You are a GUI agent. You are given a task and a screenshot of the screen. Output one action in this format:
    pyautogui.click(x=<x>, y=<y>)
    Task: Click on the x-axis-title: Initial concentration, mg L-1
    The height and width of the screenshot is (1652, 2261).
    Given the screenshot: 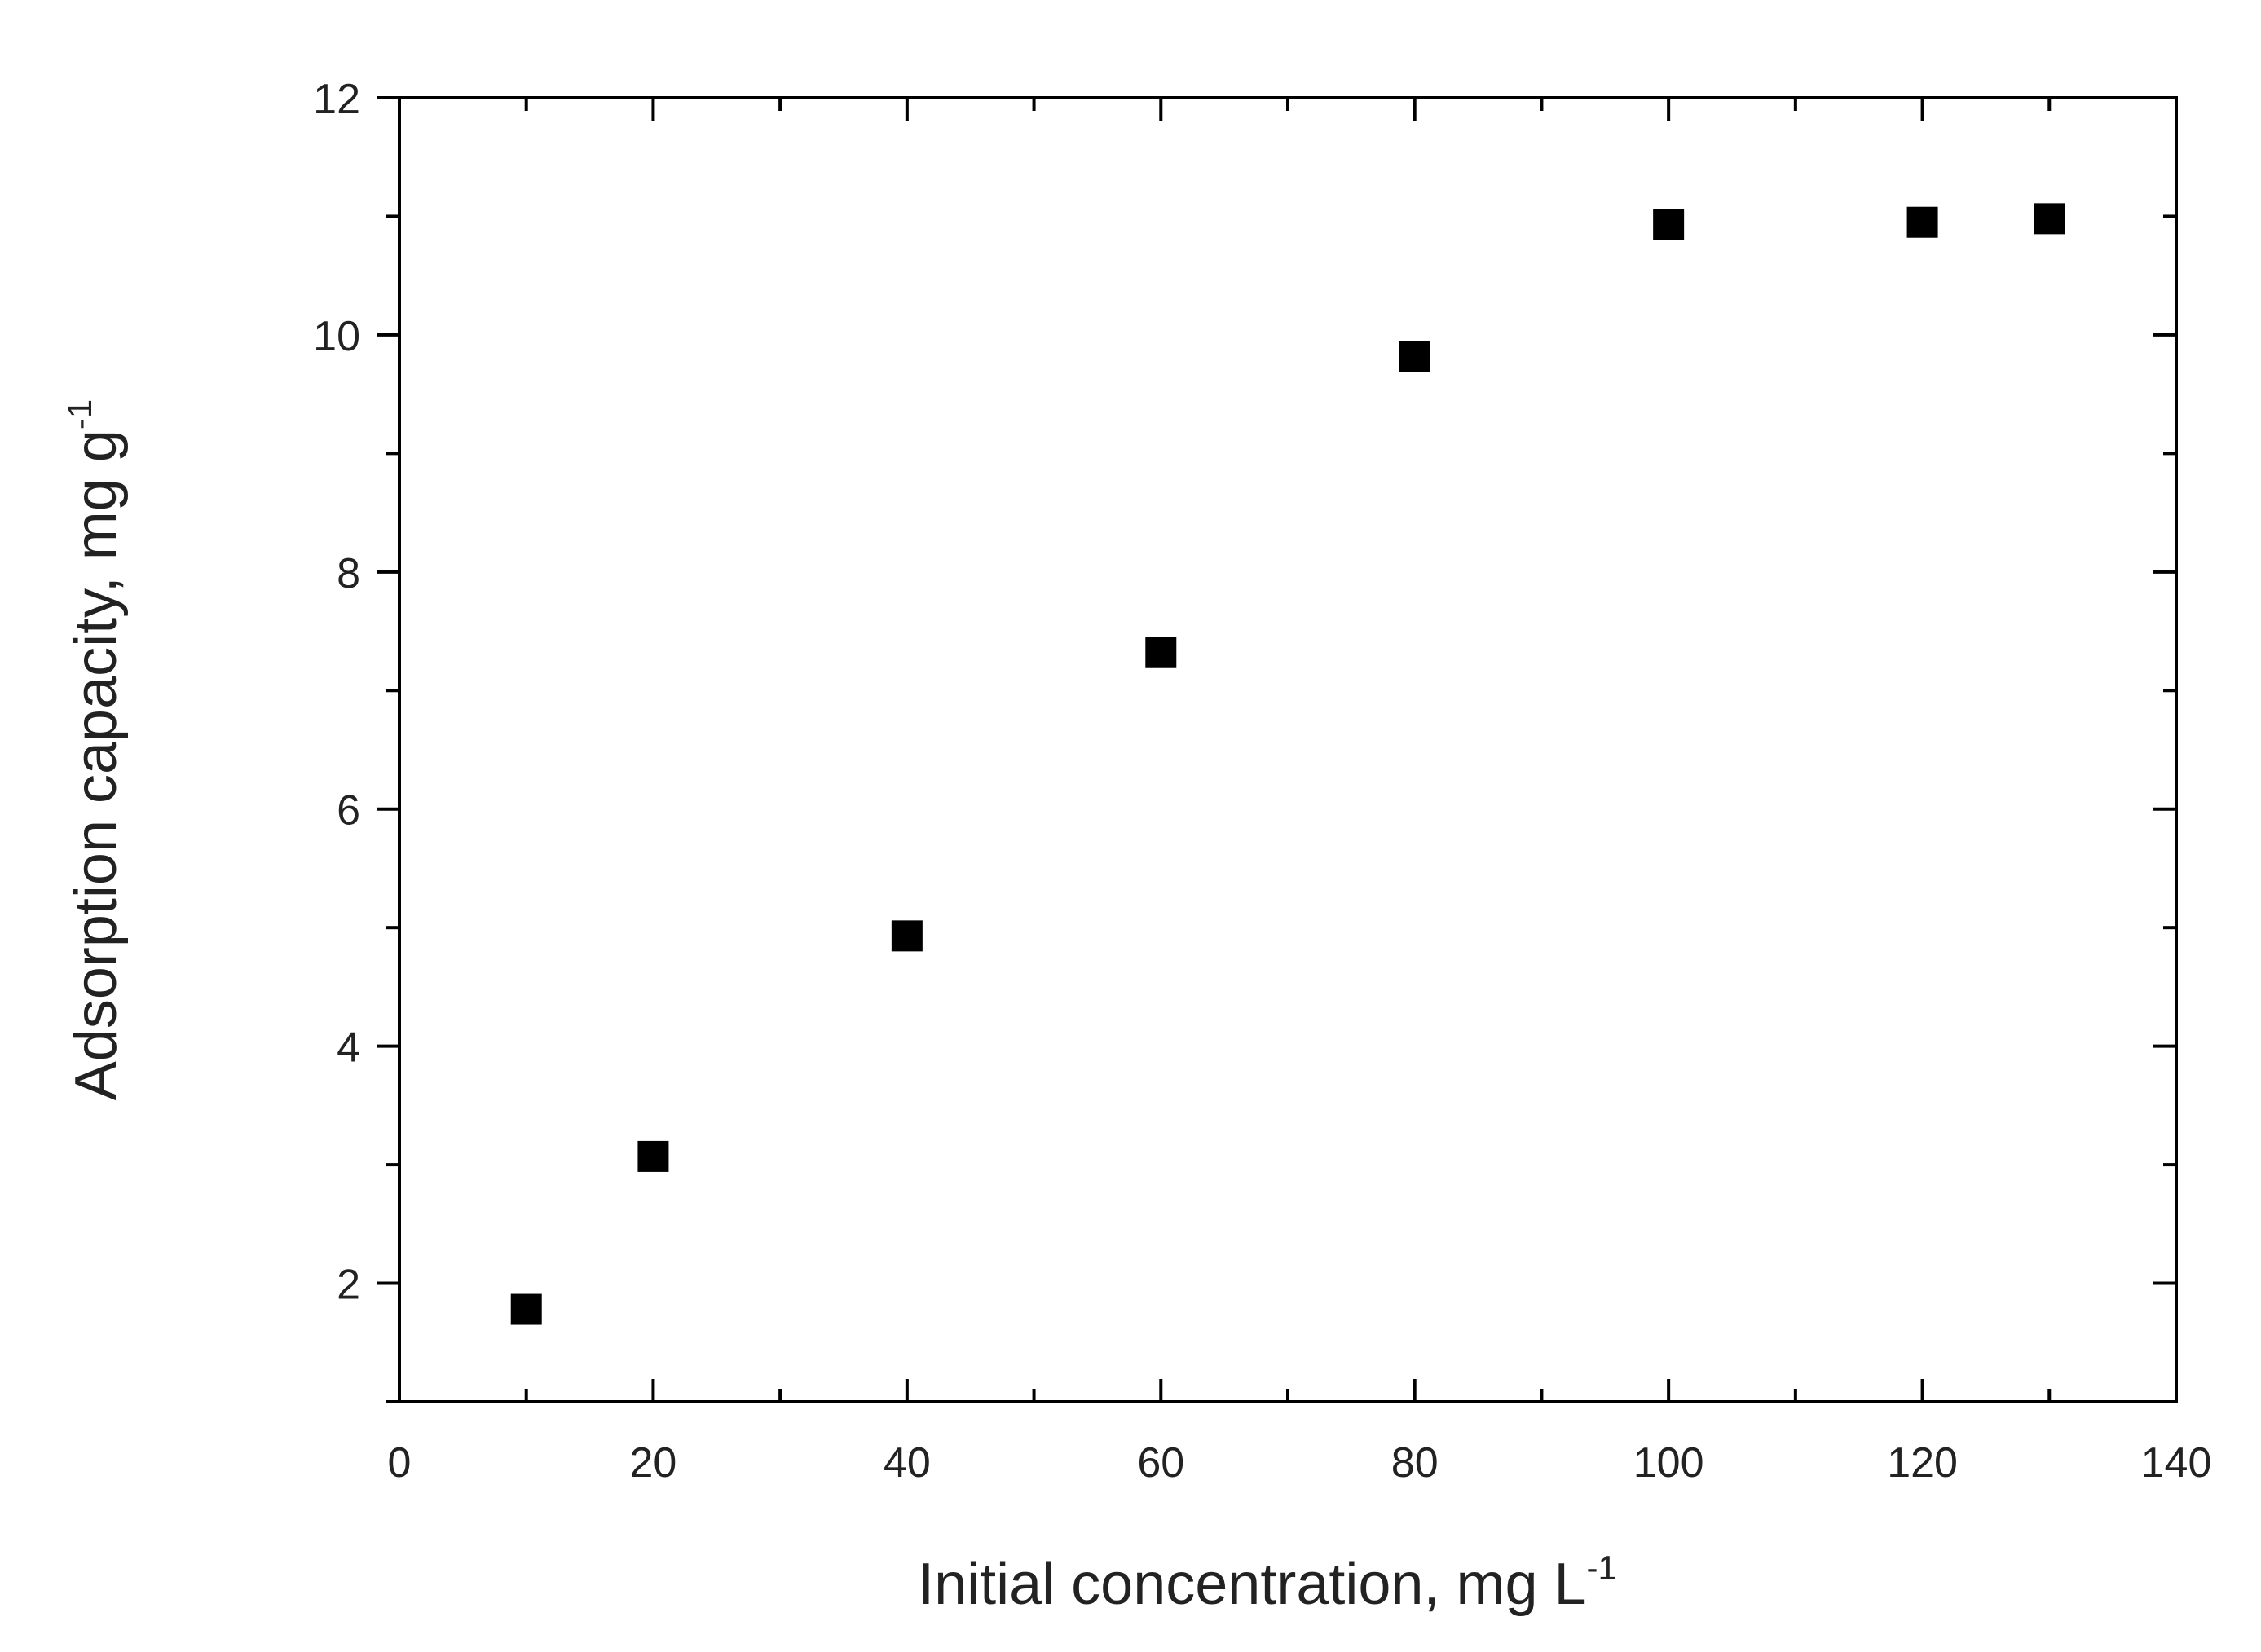 What is the action you would take?
    pyautogui.click(x=1267, y=1583)
    